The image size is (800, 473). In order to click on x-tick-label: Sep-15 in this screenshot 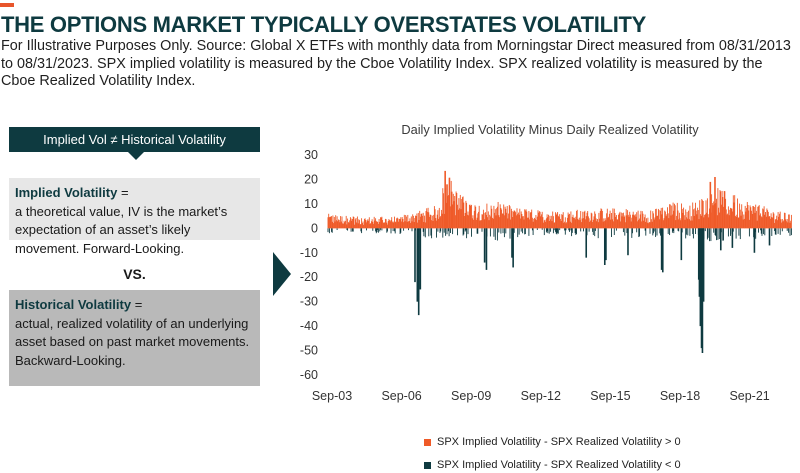, I will do `click(610, 396)`.